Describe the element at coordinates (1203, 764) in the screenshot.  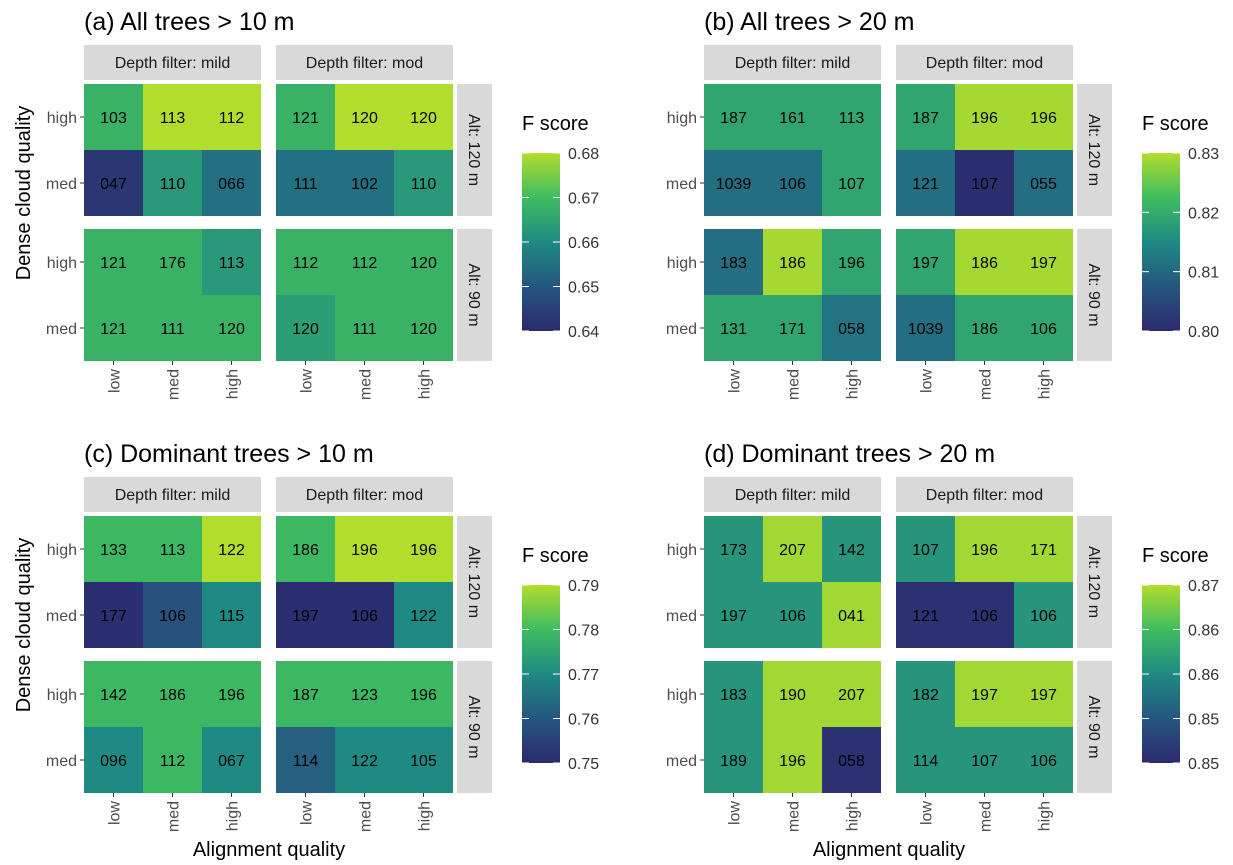
I see `legend-tick-label: 0.85` at that location.